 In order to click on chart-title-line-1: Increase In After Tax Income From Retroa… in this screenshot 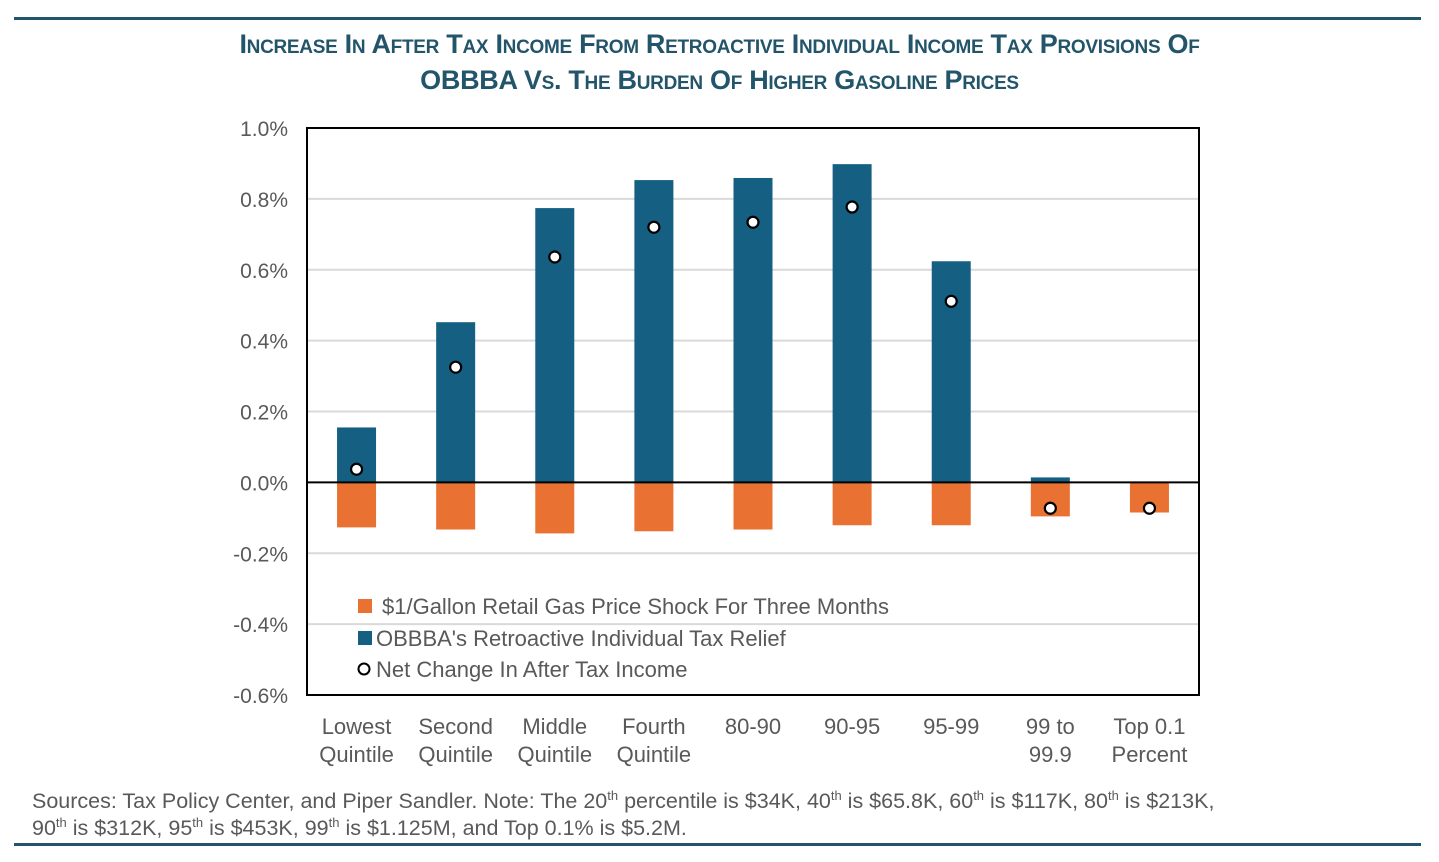, I will do `click(719, 44)`.